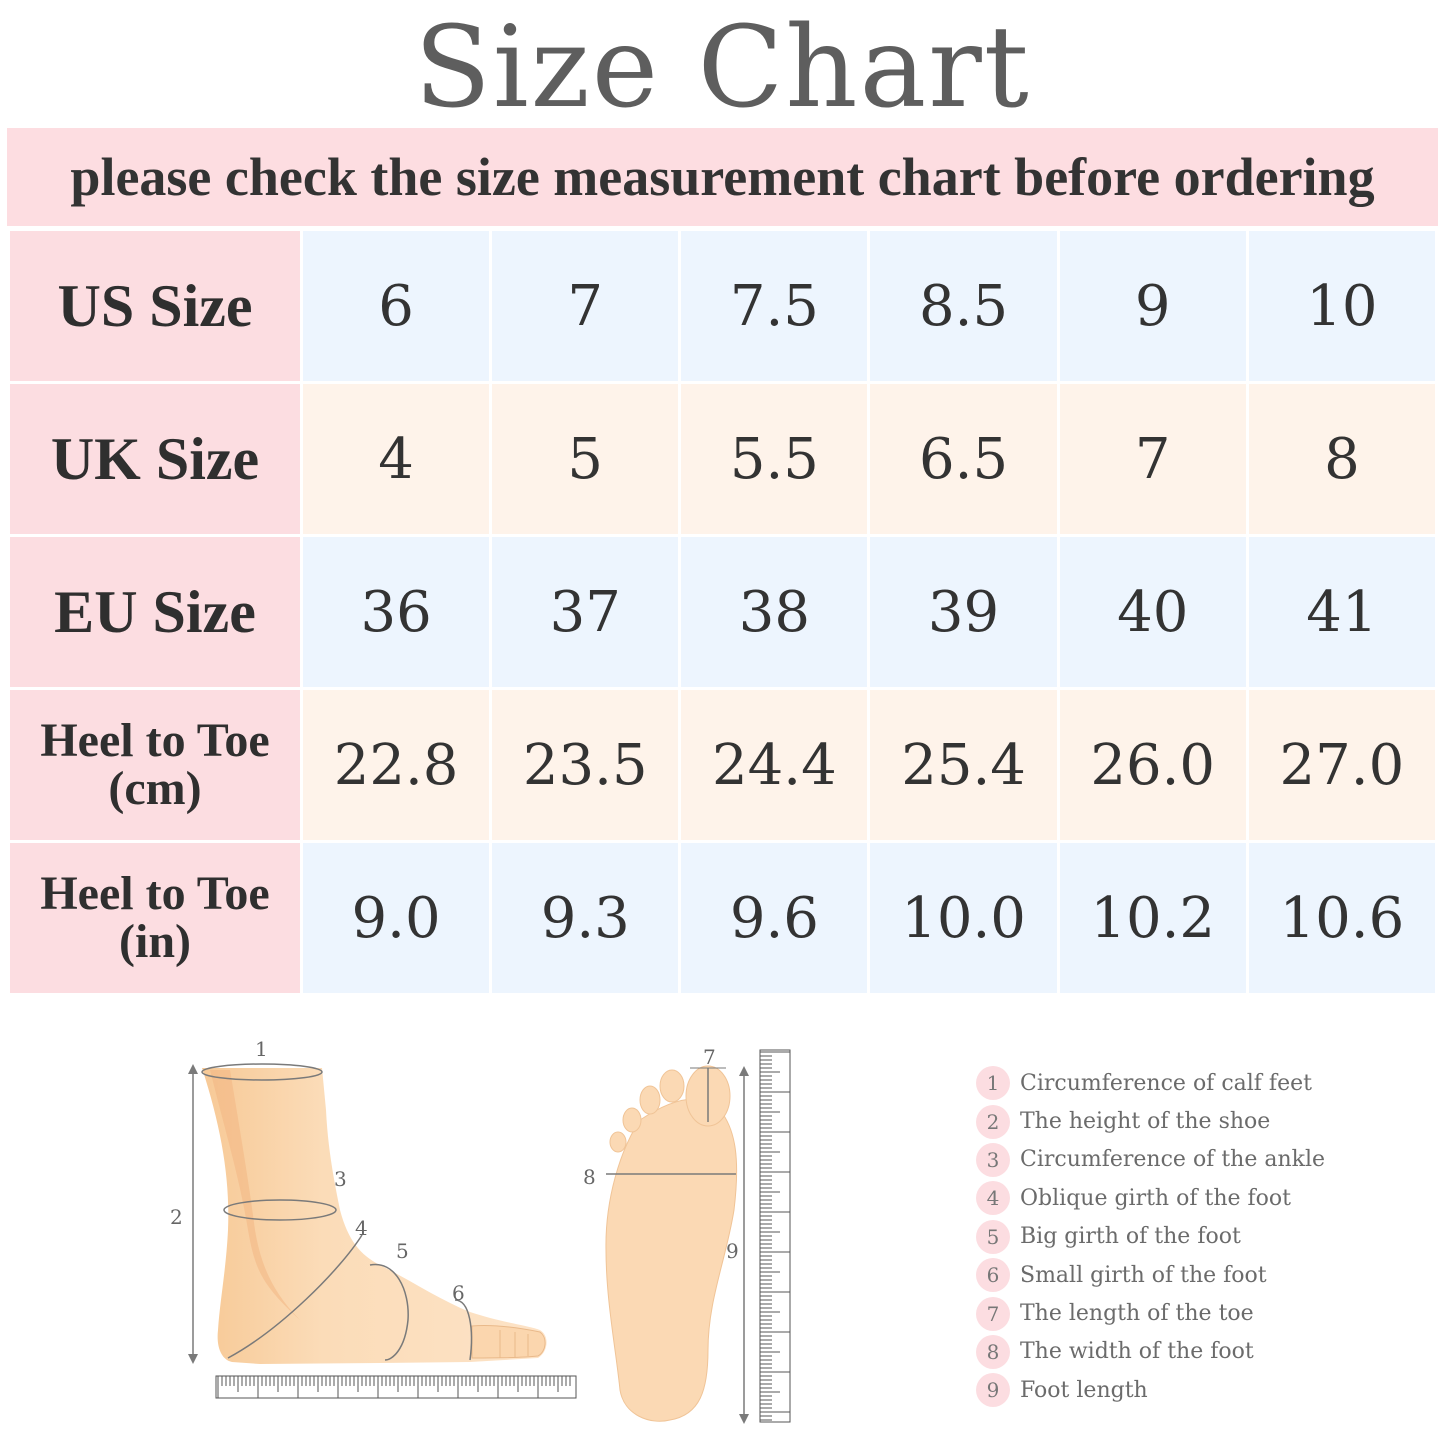 The height and width of the screenshot is (1445, 1445). What do you see at coordinates (261, 1049) in the screenshot?
I see `diagram-number-1: 1` at bounding box center [261, 1049].